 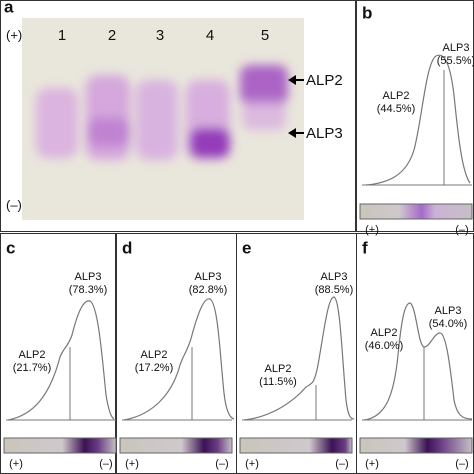 I want to click on alp3-percent: (78.3%), so click(x=88, y=290).